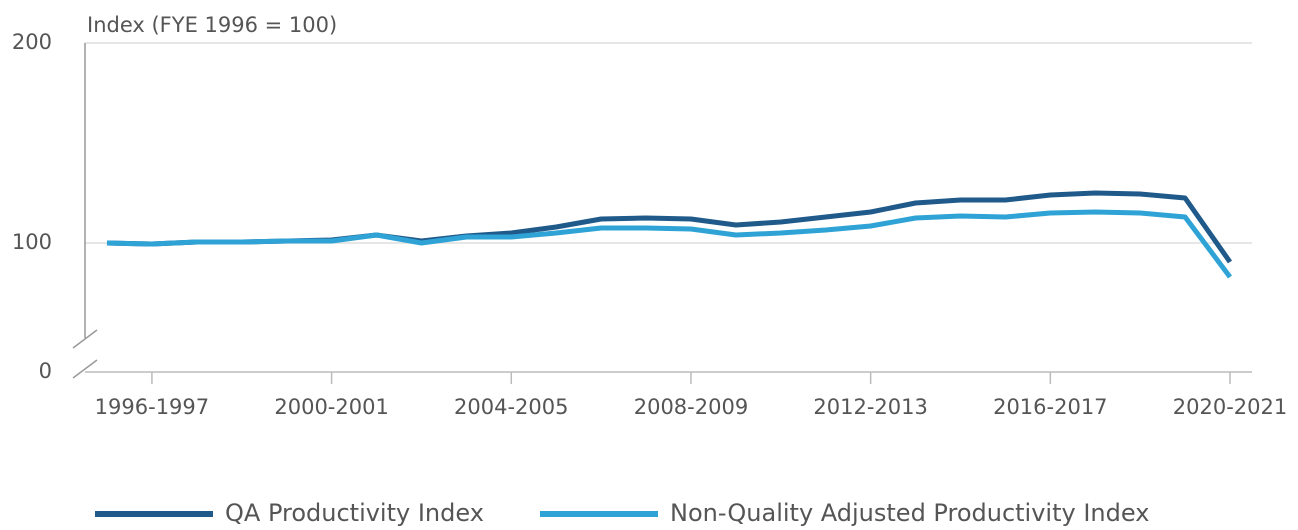  I want to click on y-tick-label: 0, so click(45, 371).